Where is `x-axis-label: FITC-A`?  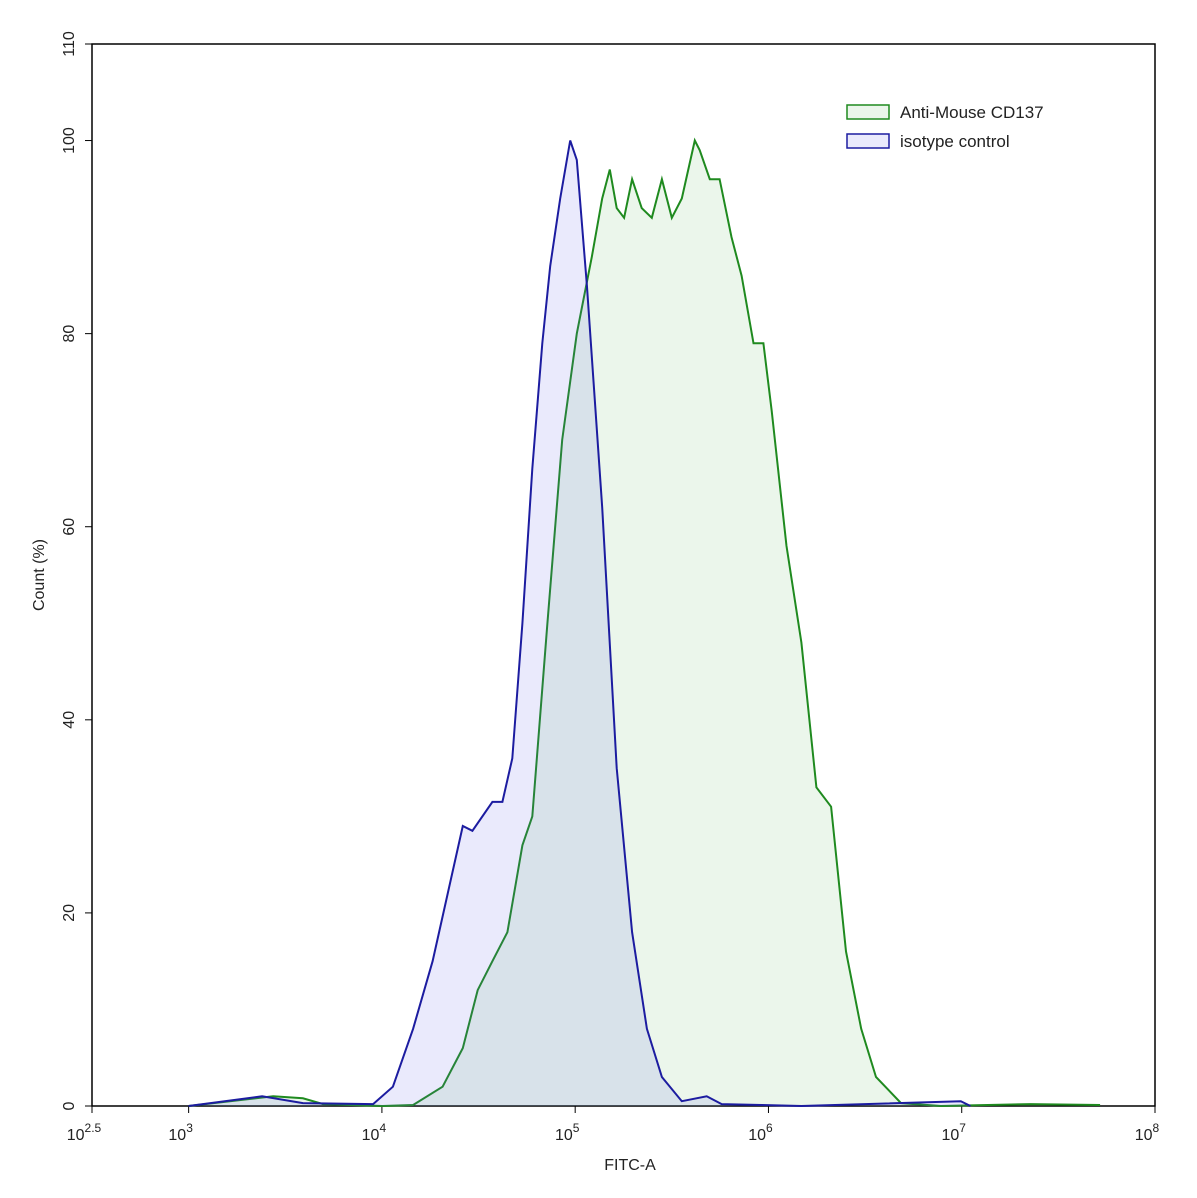
x-axis-label: FITC-A is located at coordinates (630, 1165).